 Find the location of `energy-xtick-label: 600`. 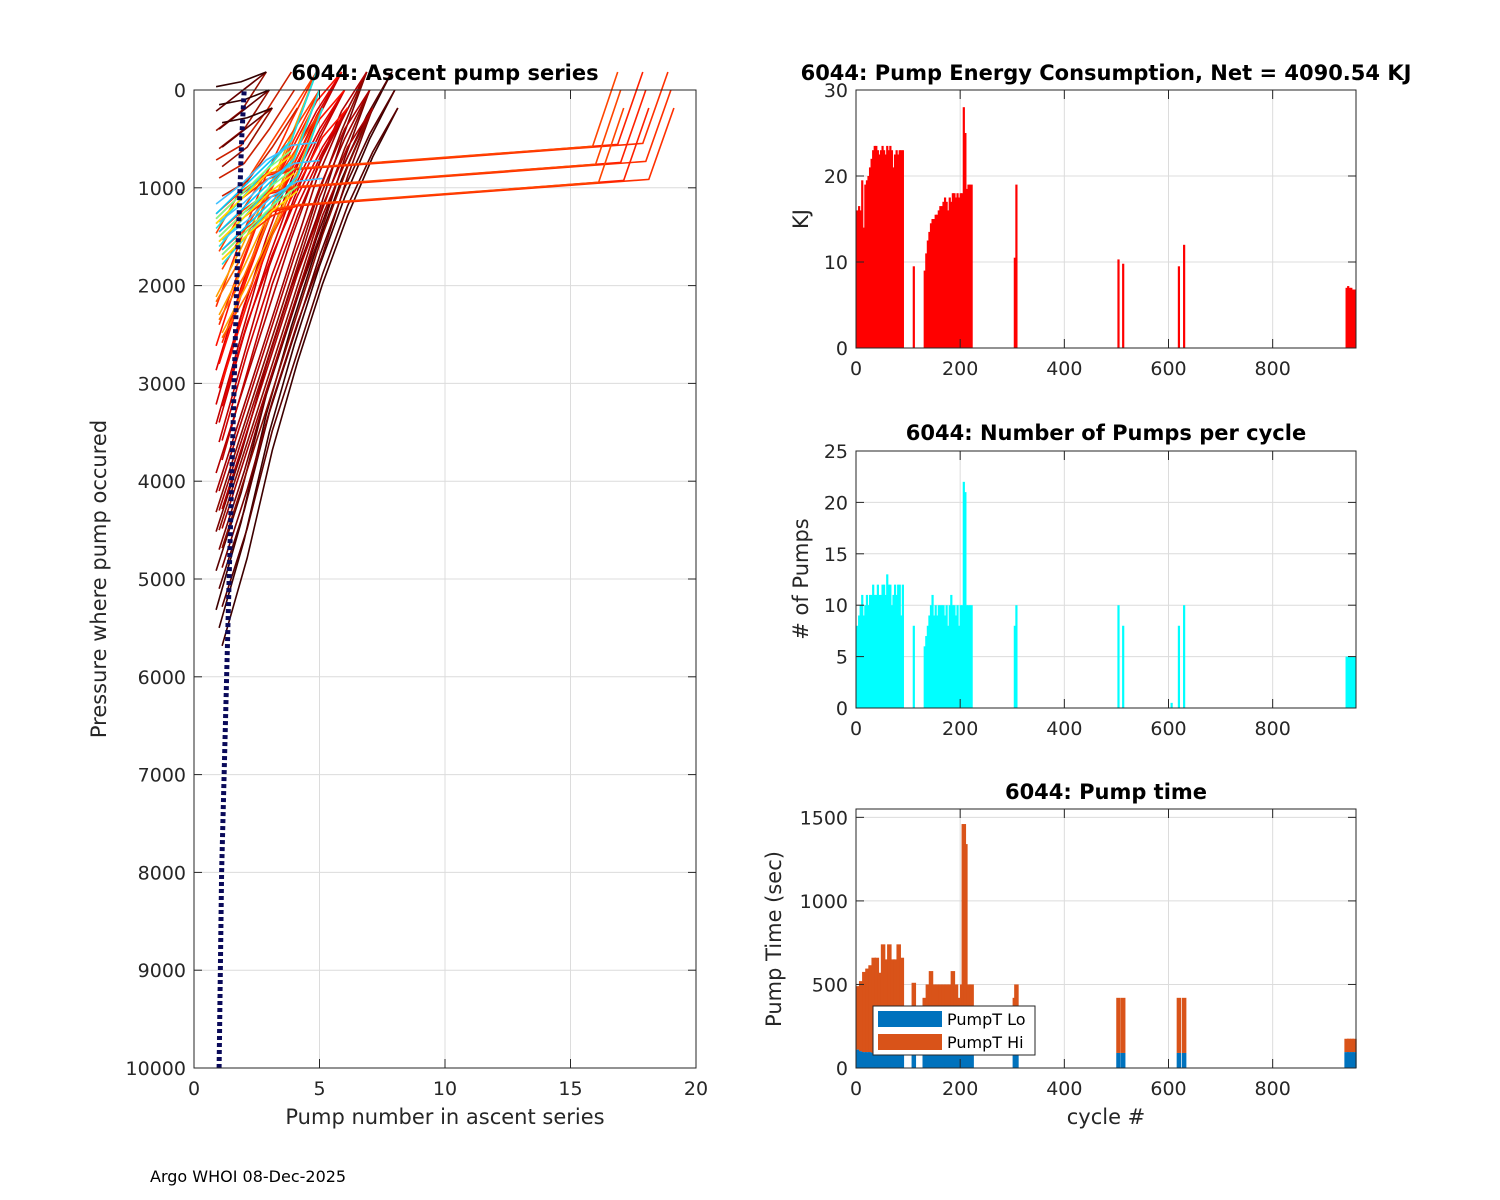

energy-xtick-label: 600 is located at coordinates (1168, 369).